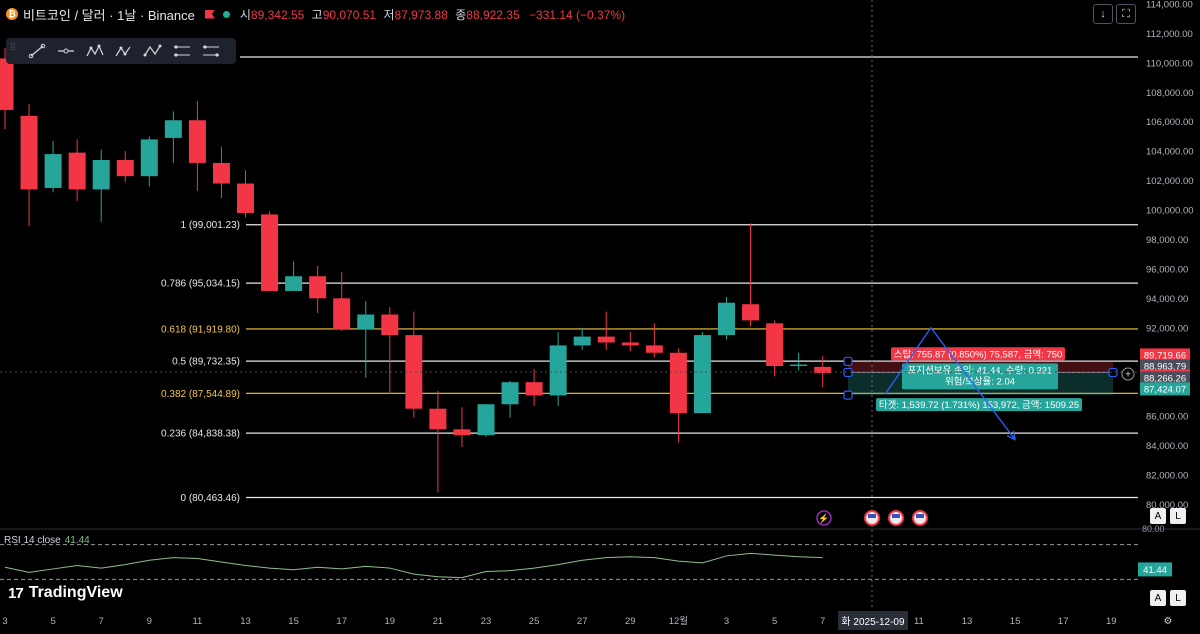  Describe the element at coordinates (1178, 598) in the screenshot. I see `rsi-log-scale-button: L` at that location.